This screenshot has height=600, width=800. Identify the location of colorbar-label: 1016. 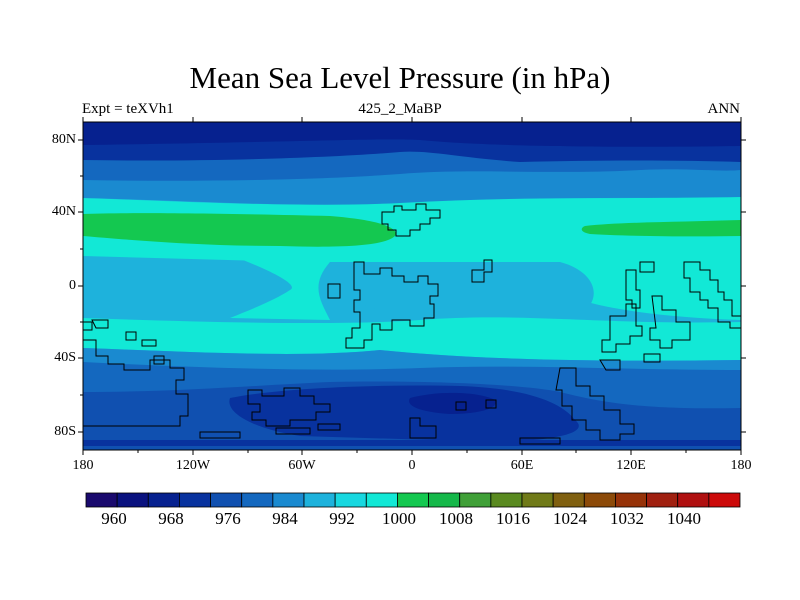
(513, 518).